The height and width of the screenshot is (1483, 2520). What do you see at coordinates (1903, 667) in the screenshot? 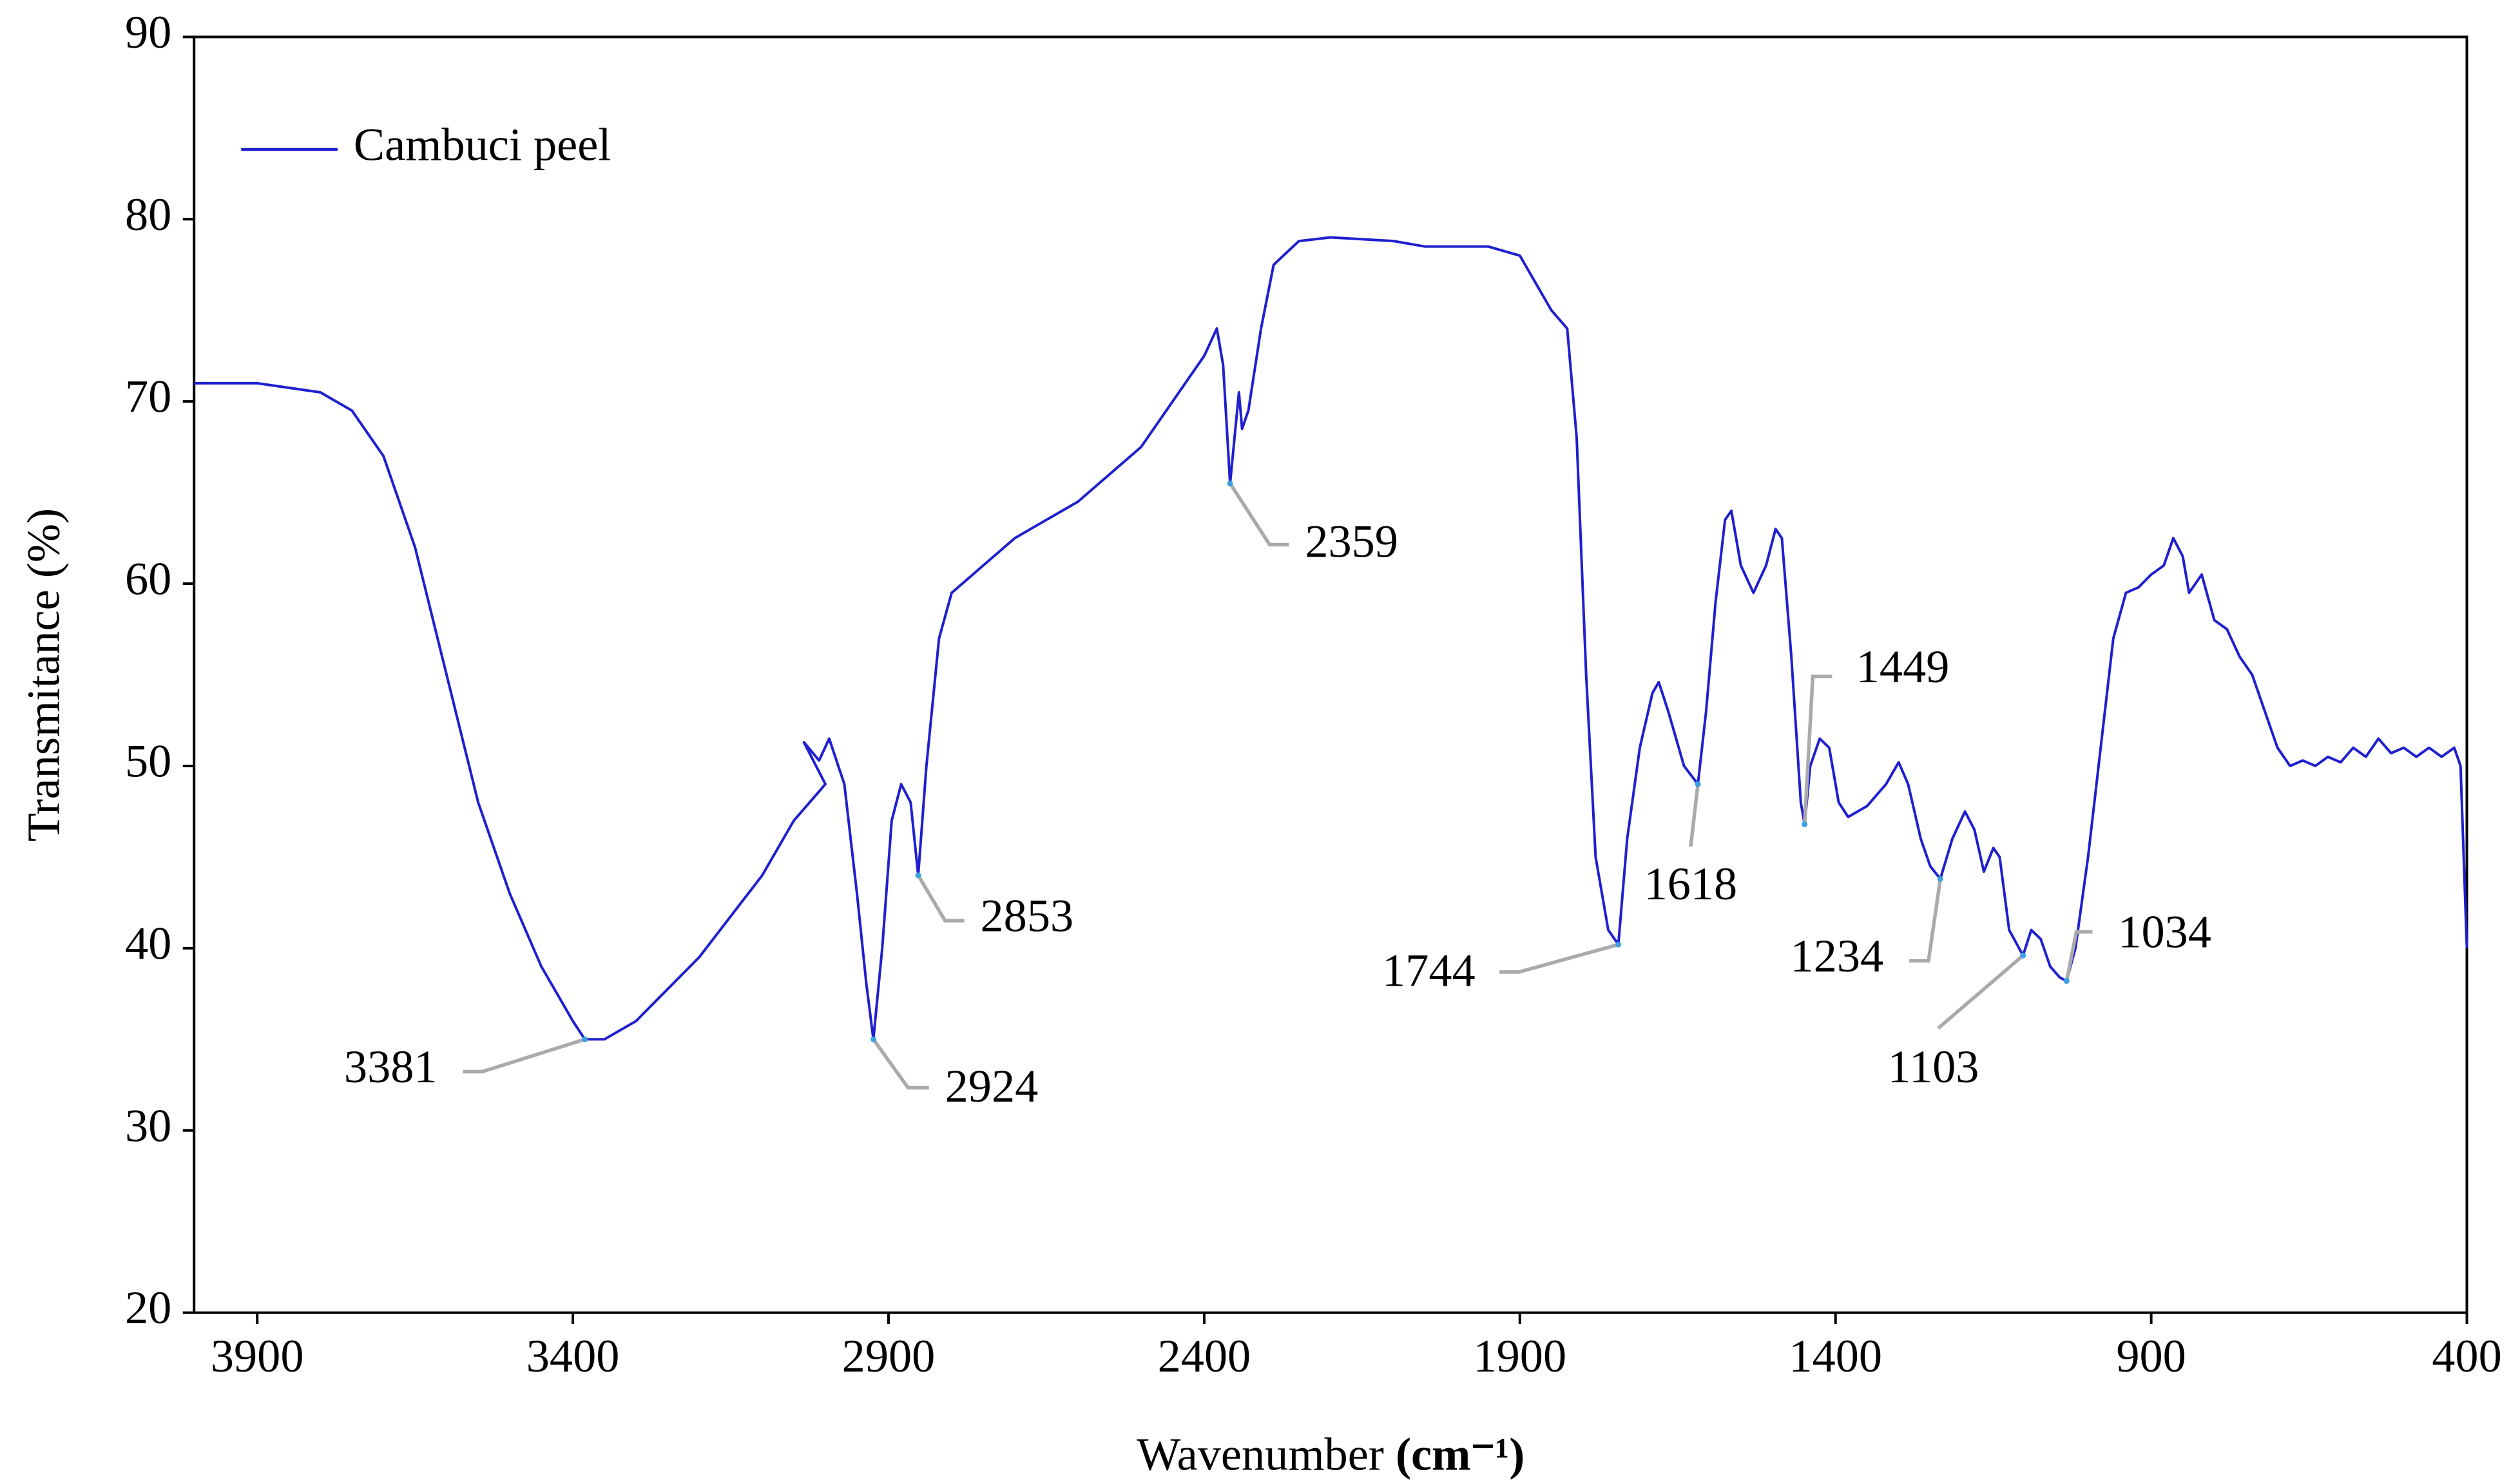
I see `annotation-label: 1449` at bounding box center [1903, 667].